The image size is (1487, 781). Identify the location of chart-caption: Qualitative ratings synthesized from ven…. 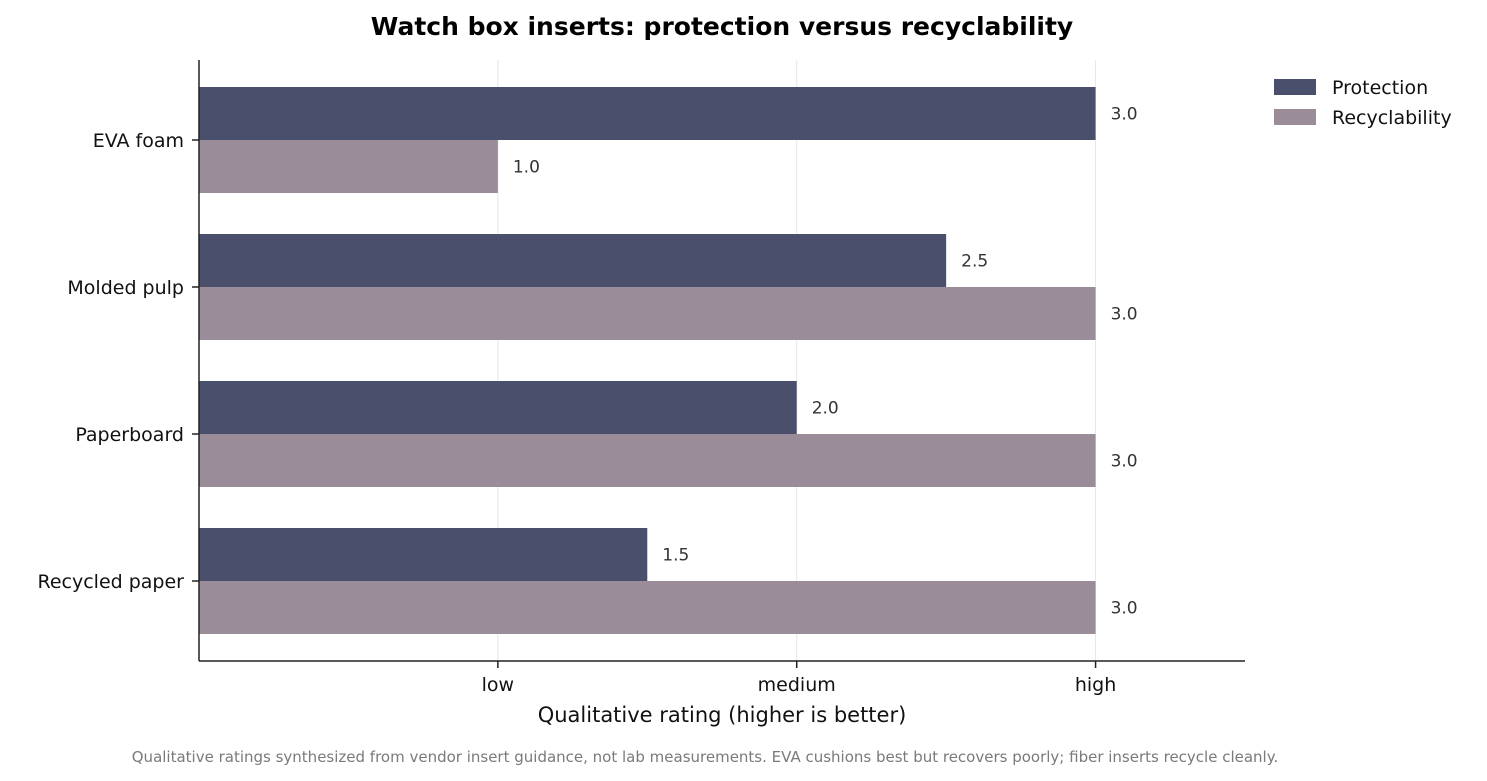
(705, 757).